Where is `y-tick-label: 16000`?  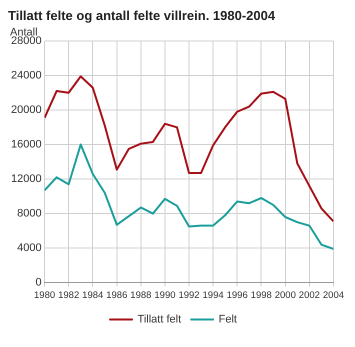
y-tick-label: 16000 is located at coordinates (26, 144).